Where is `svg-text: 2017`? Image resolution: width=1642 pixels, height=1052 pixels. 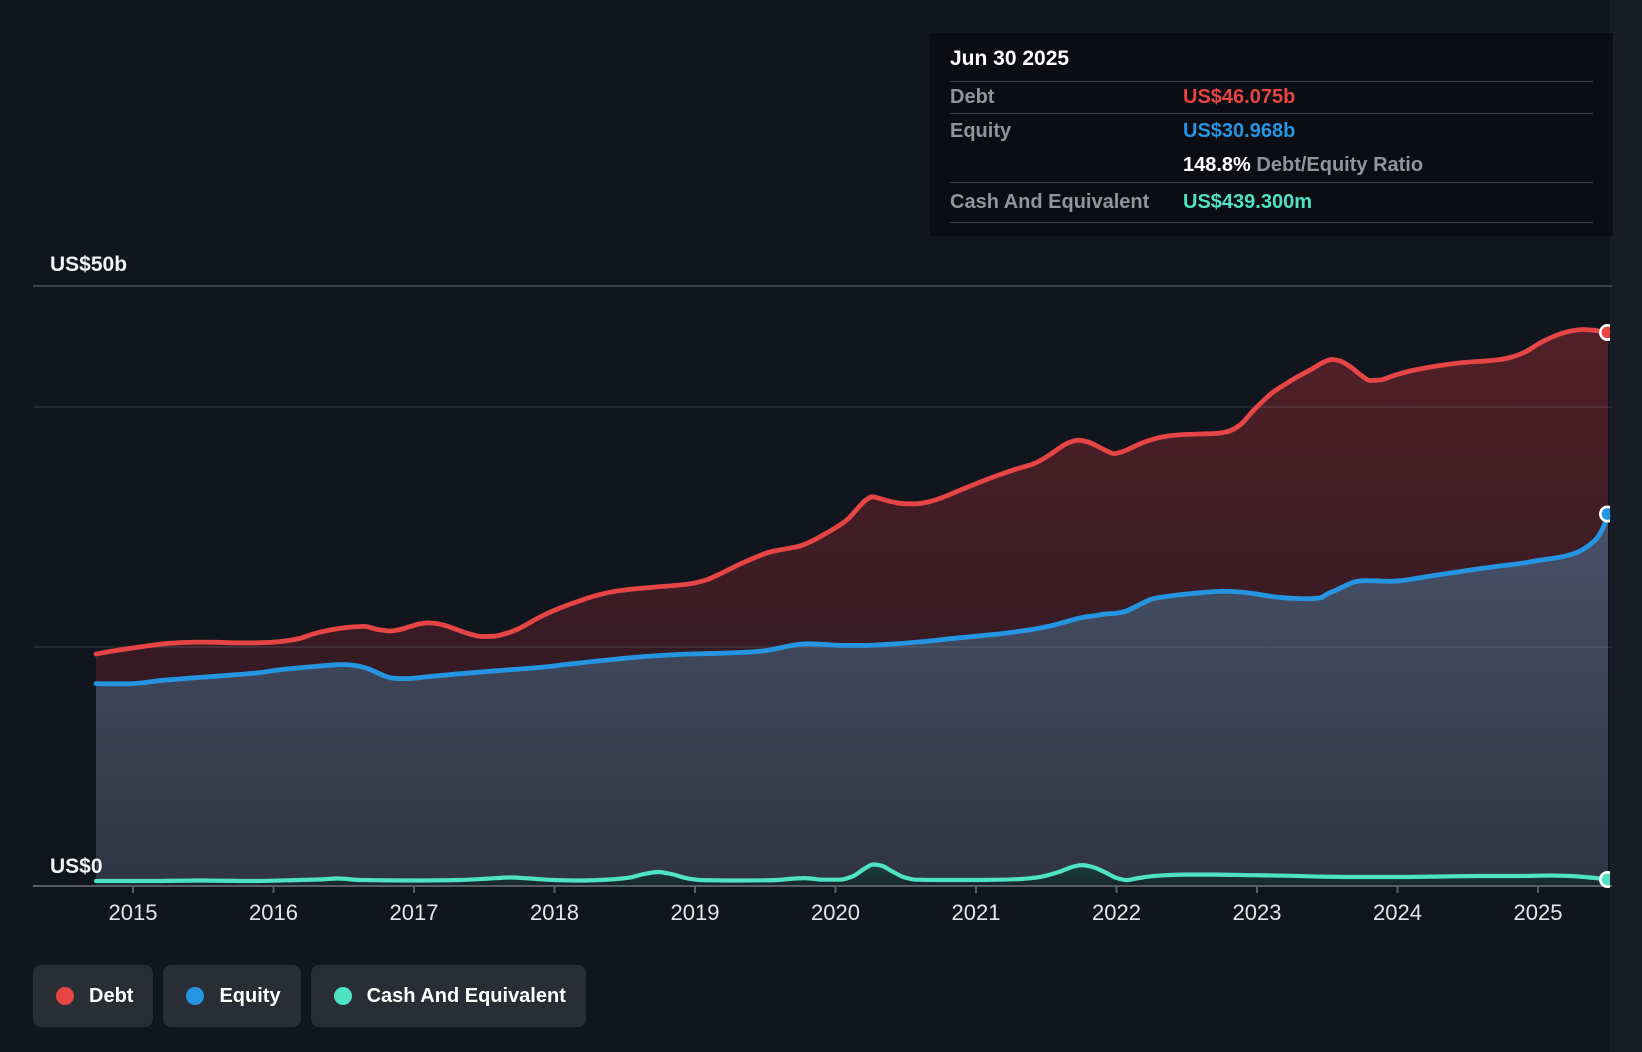
svg-text: 2017 is located at coordinates (414, 912).